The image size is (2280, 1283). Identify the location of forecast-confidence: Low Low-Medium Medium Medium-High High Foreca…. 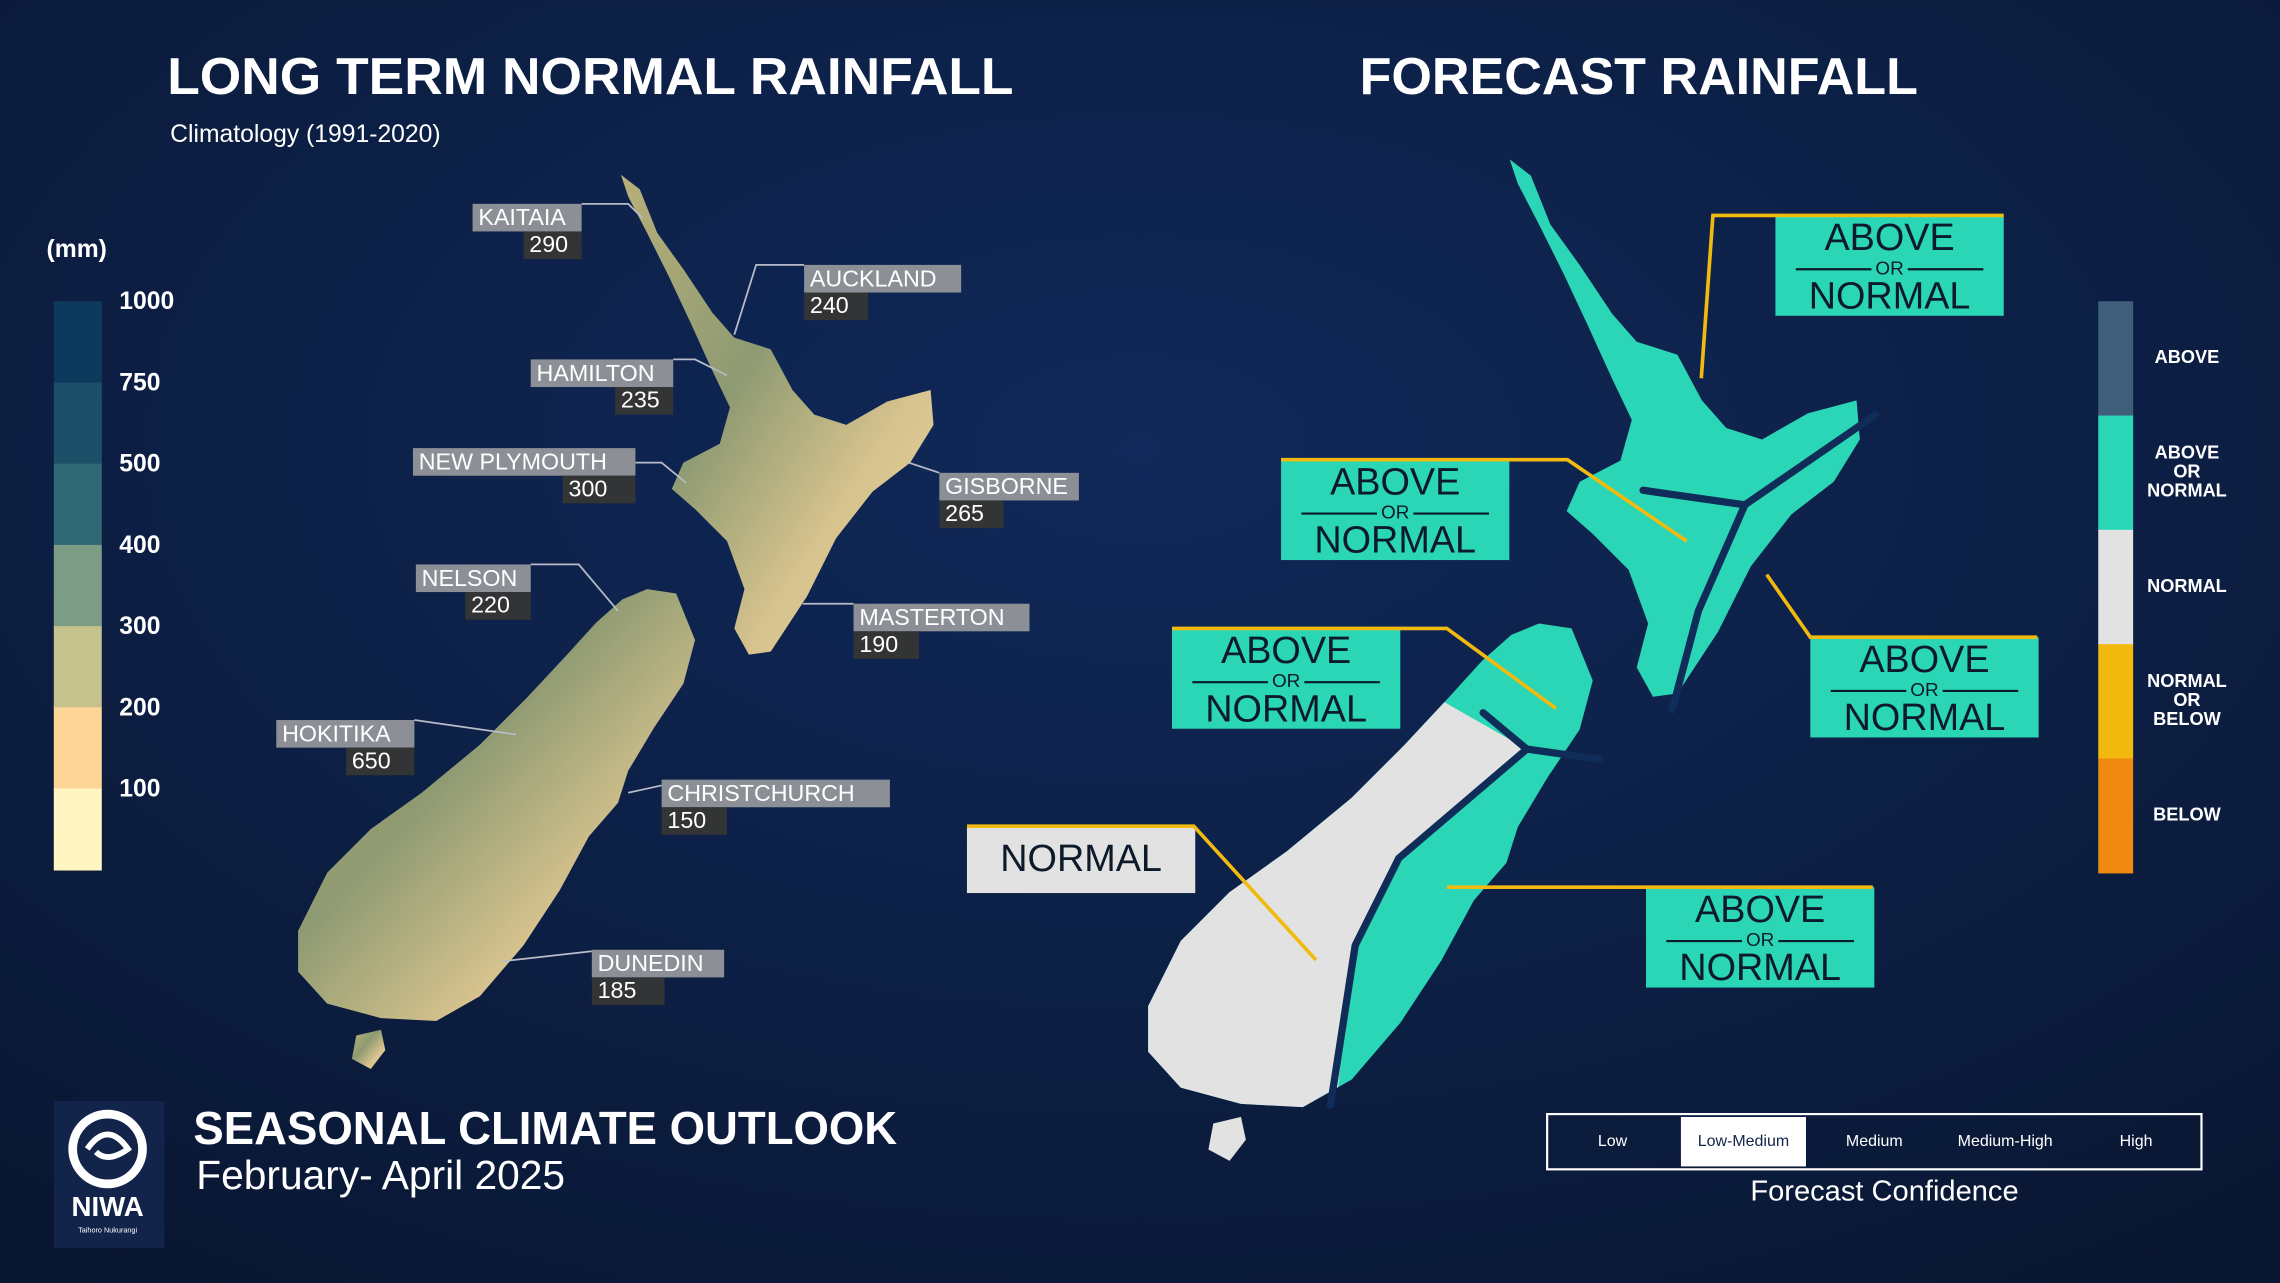
(1874, 1159).